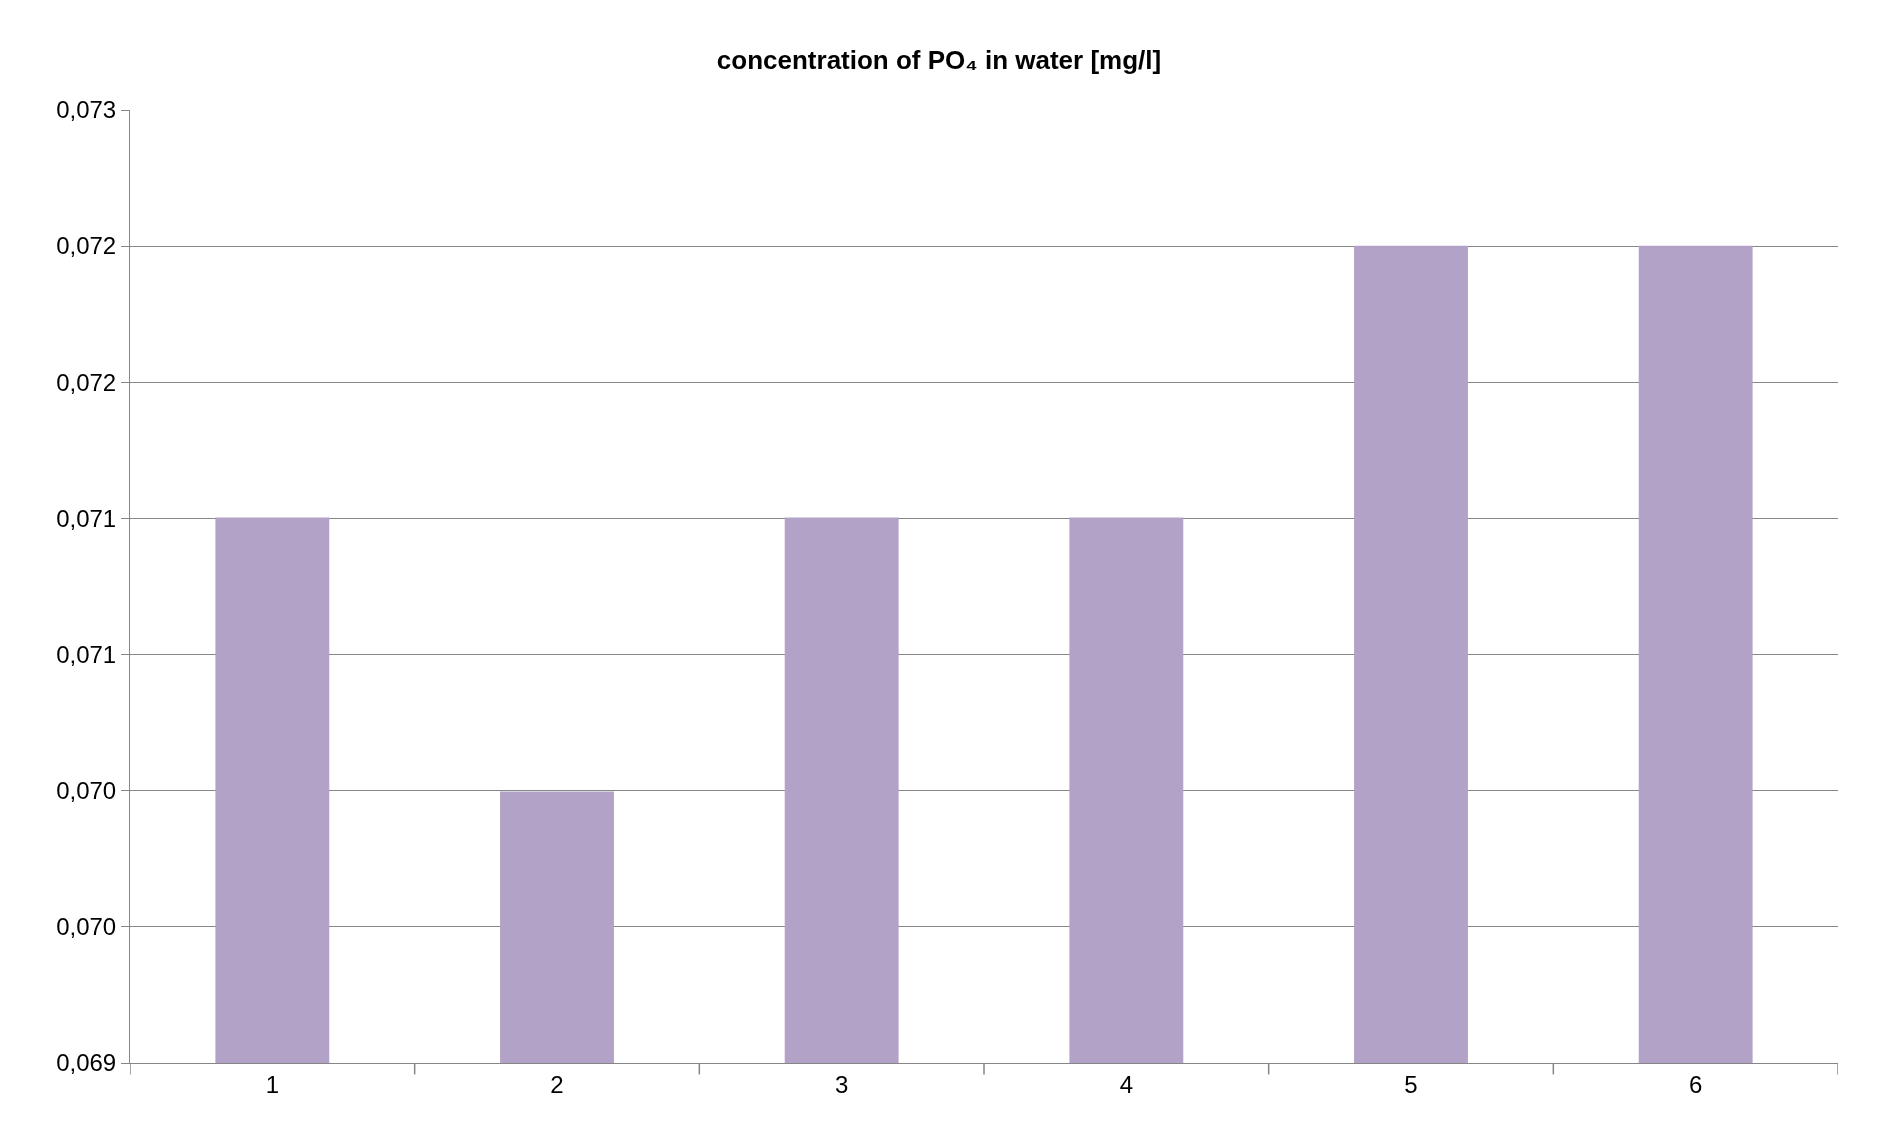 The width and height of the screenshot is (1878, 1133). What do you see at coordinates (272, 1084) in the screenshot?
I see `x-tick-label: 1` at bounding box center [272, 1084].